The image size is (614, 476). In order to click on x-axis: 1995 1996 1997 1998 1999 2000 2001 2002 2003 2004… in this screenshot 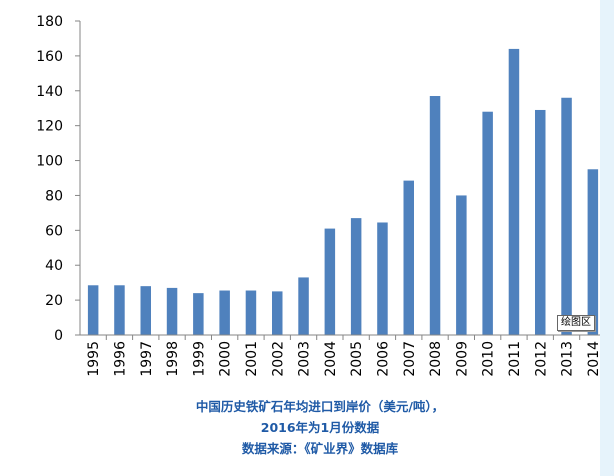, I will do `click(340, 355)`.